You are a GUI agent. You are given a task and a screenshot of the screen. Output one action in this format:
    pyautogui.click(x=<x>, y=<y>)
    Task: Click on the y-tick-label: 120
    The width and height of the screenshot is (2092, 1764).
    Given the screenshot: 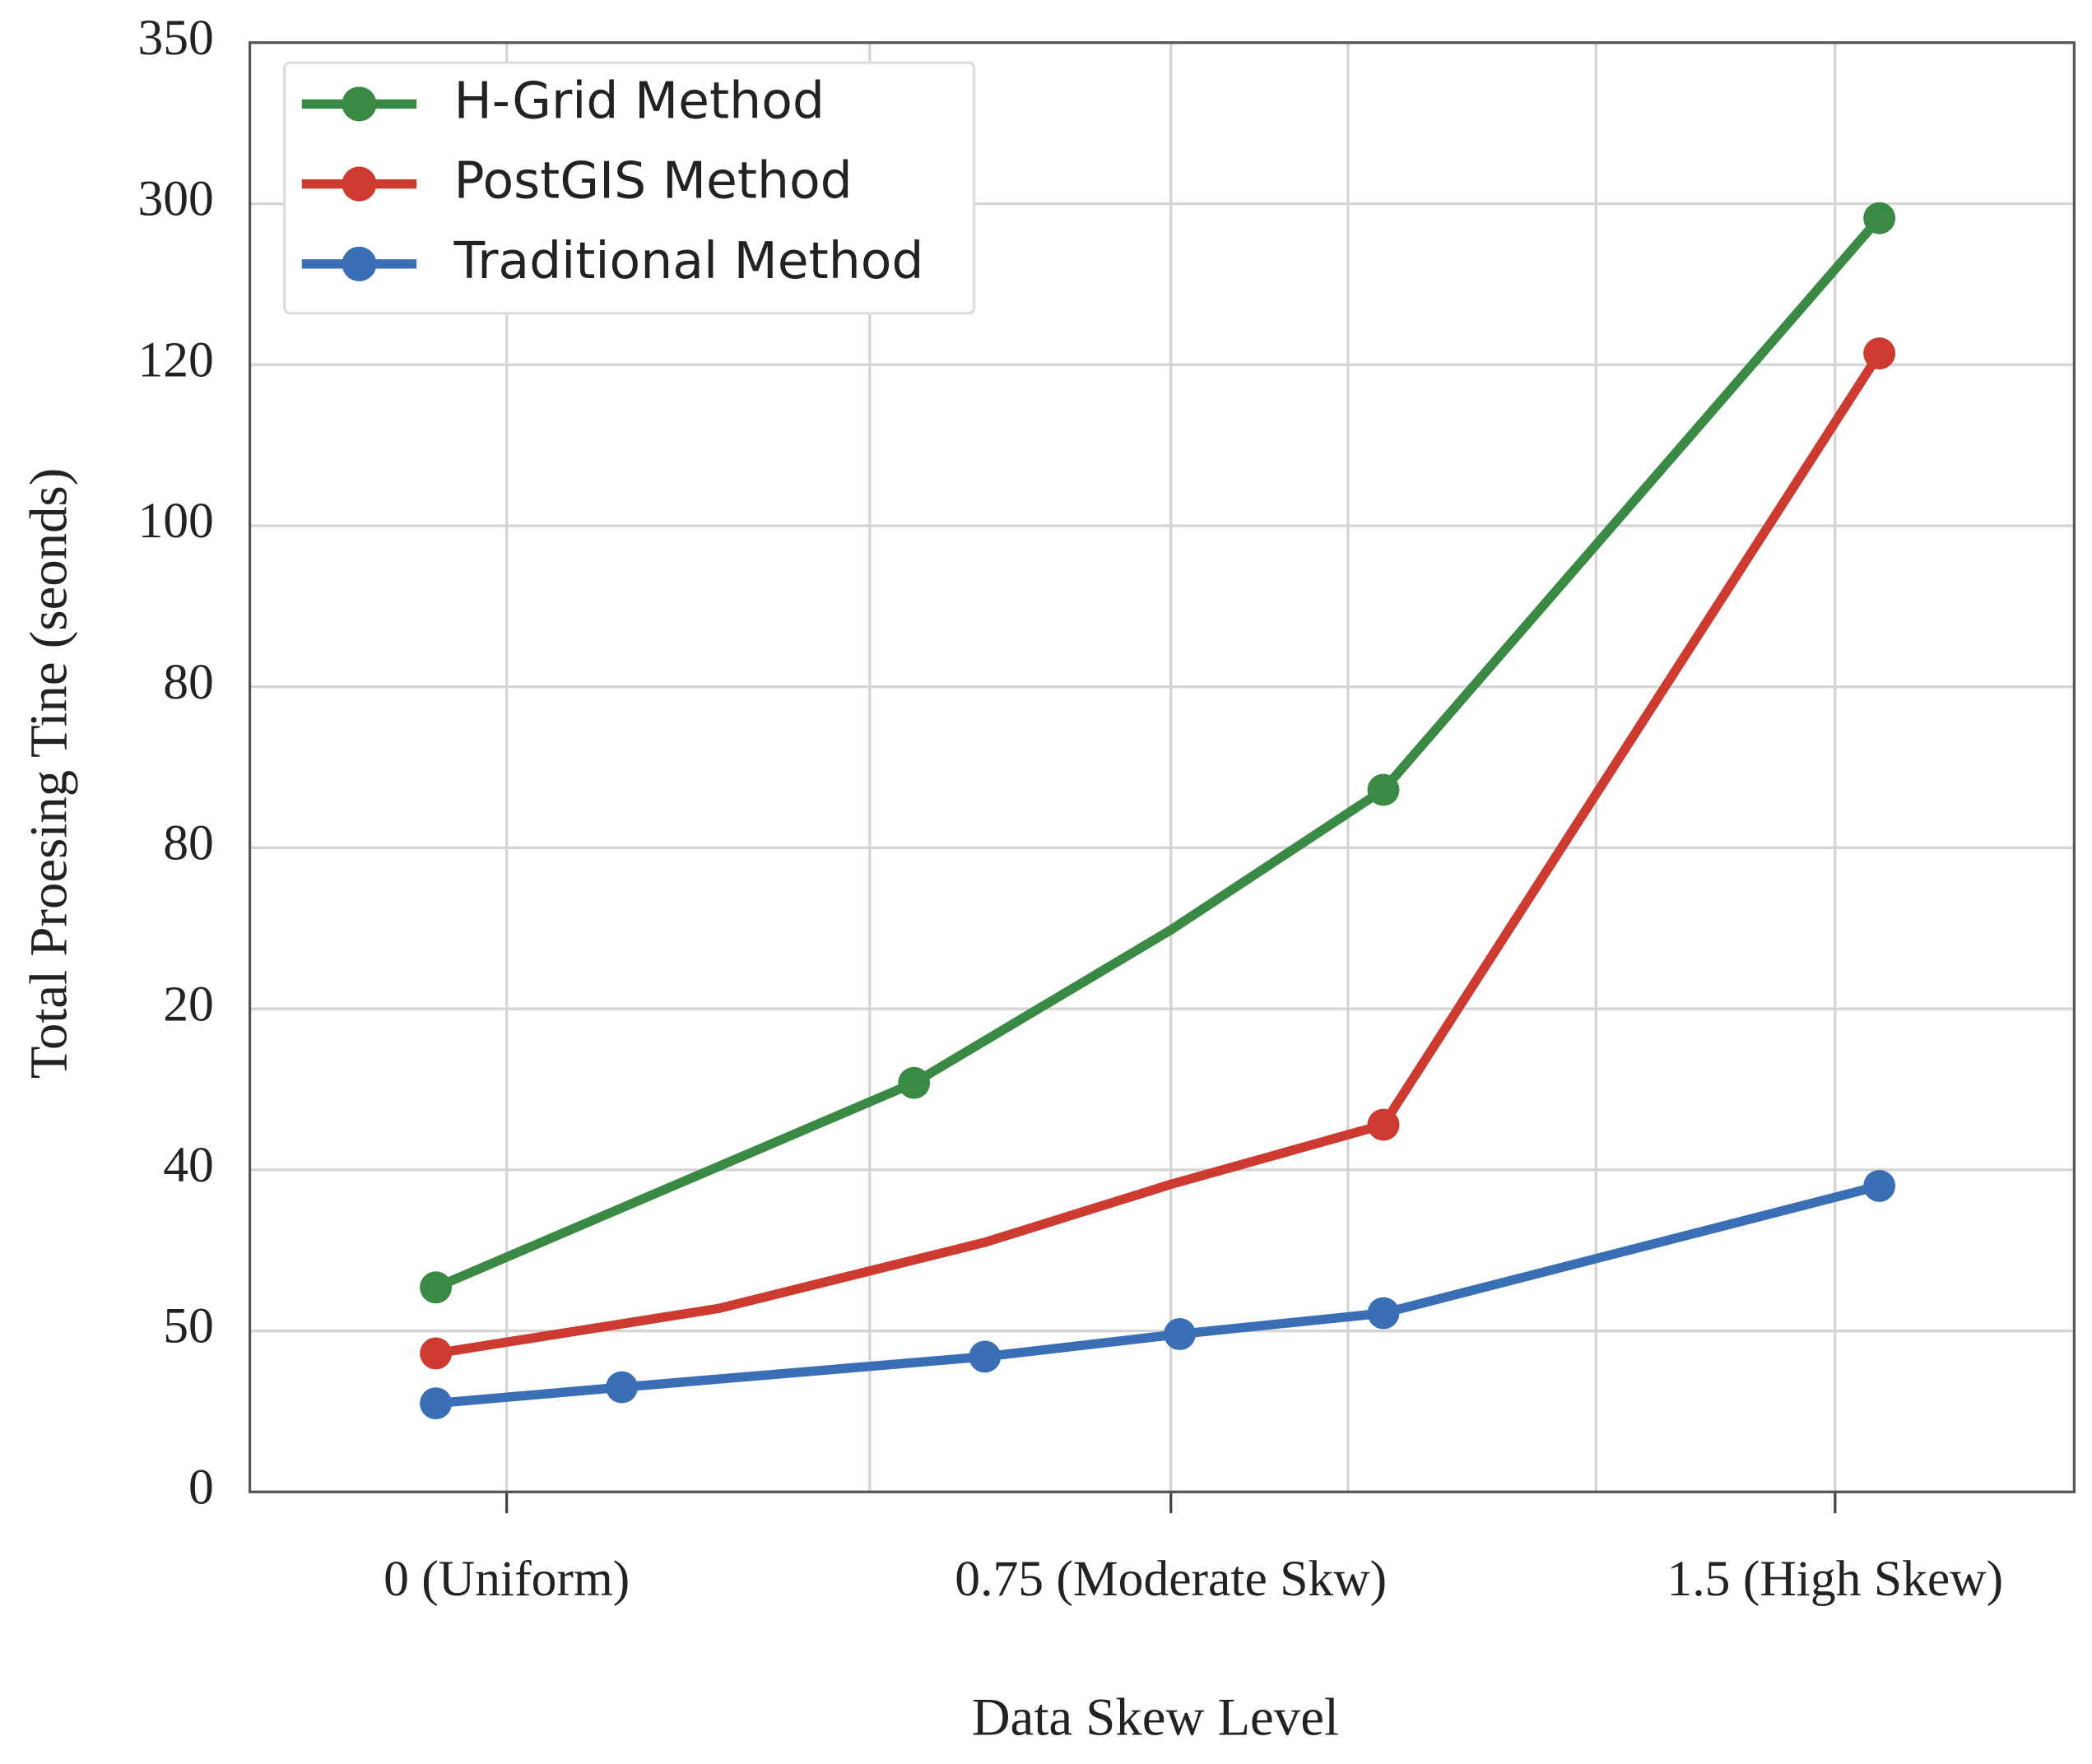 What is the action you would take?
    pyautogui.click(x=175, y=360)
    